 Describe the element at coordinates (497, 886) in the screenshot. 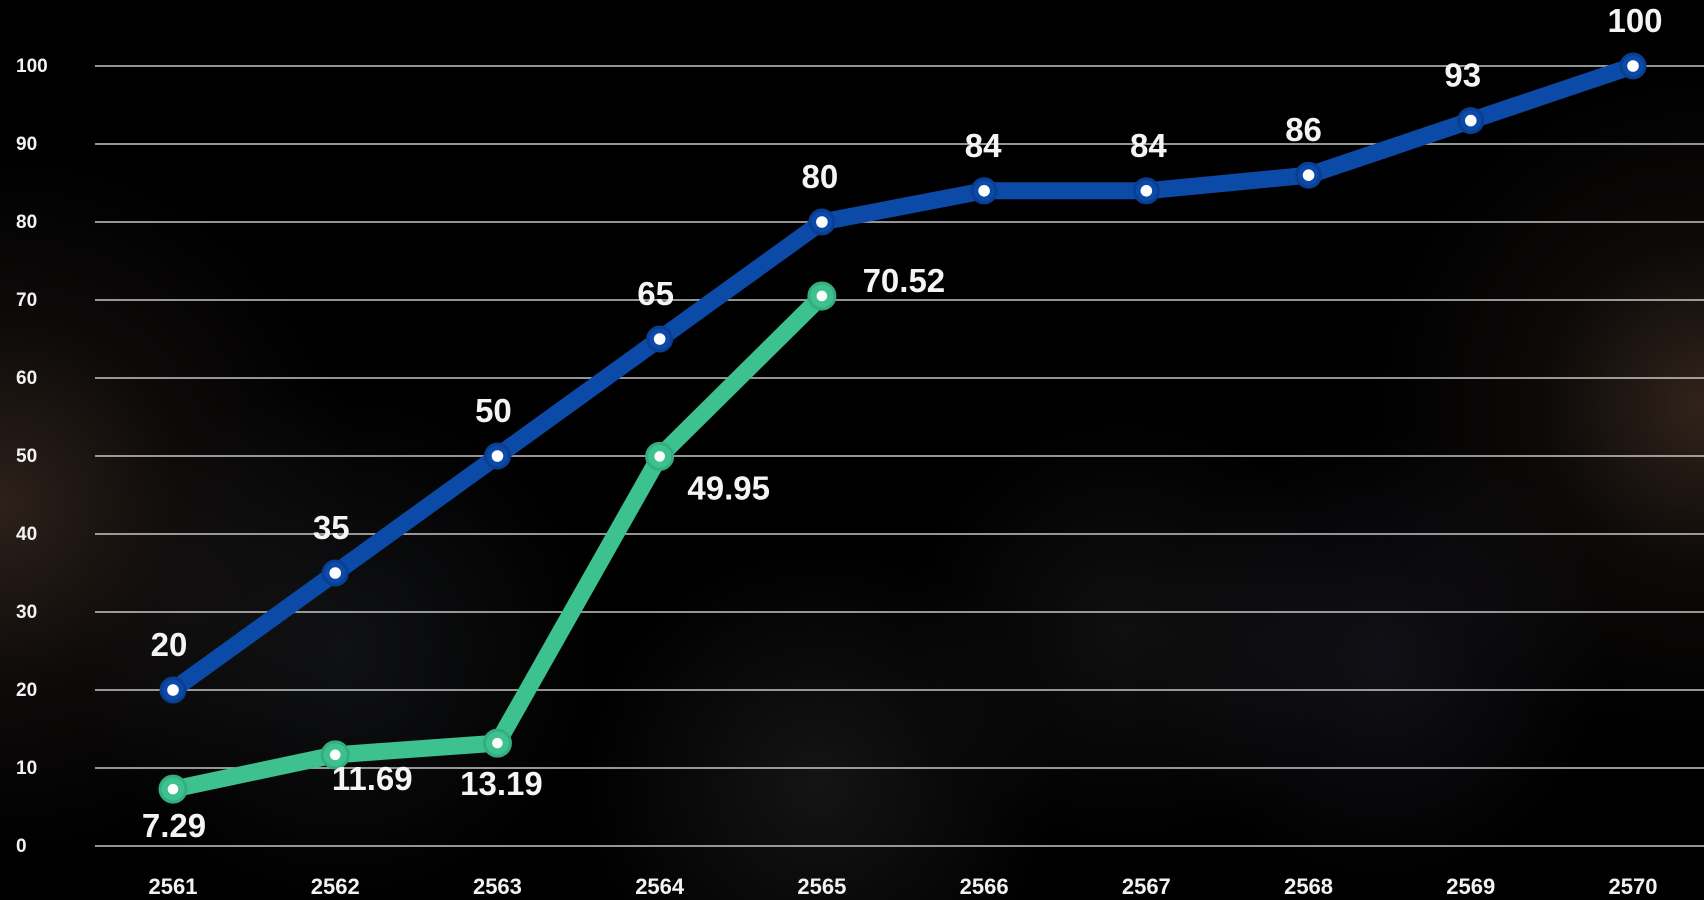

I see `x-tick-label: 2563` at that location.